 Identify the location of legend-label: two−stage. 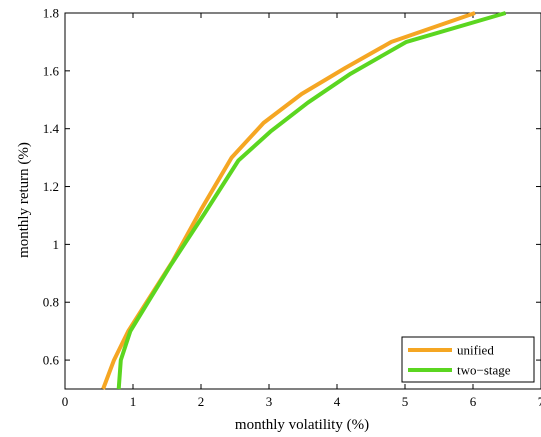
(484, 370).